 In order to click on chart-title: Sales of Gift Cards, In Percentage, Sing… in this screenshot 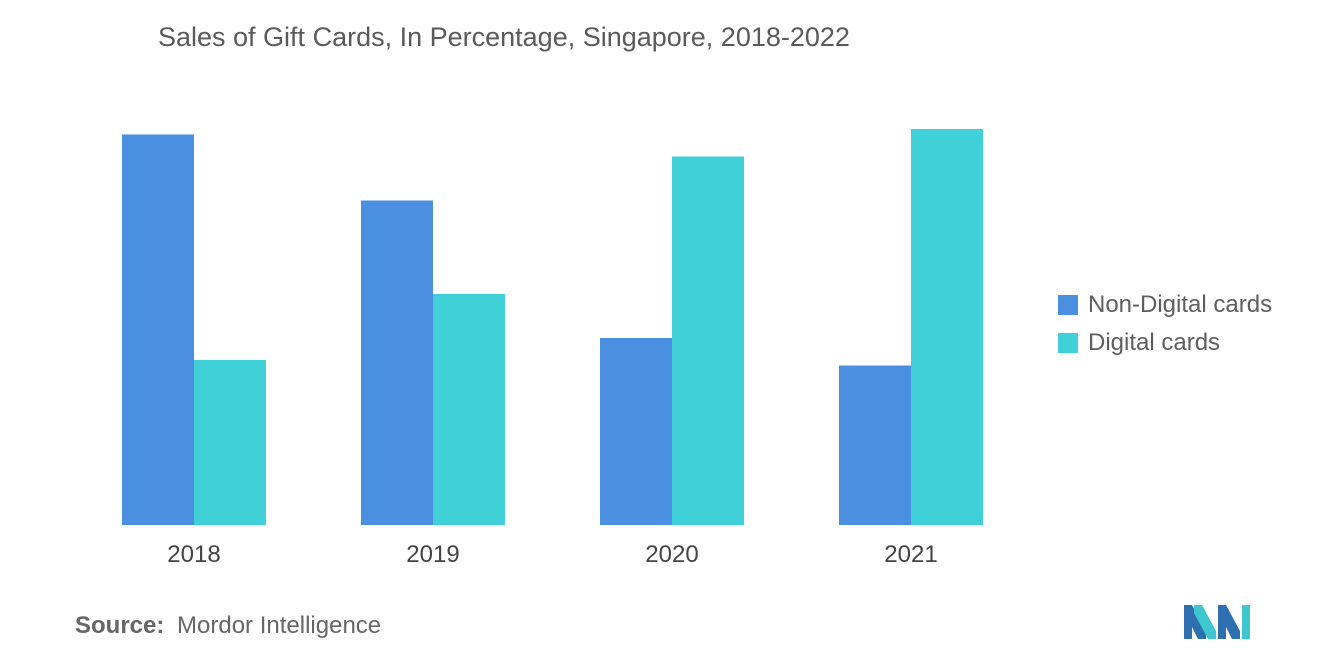, I will do `click(504, 37)`.